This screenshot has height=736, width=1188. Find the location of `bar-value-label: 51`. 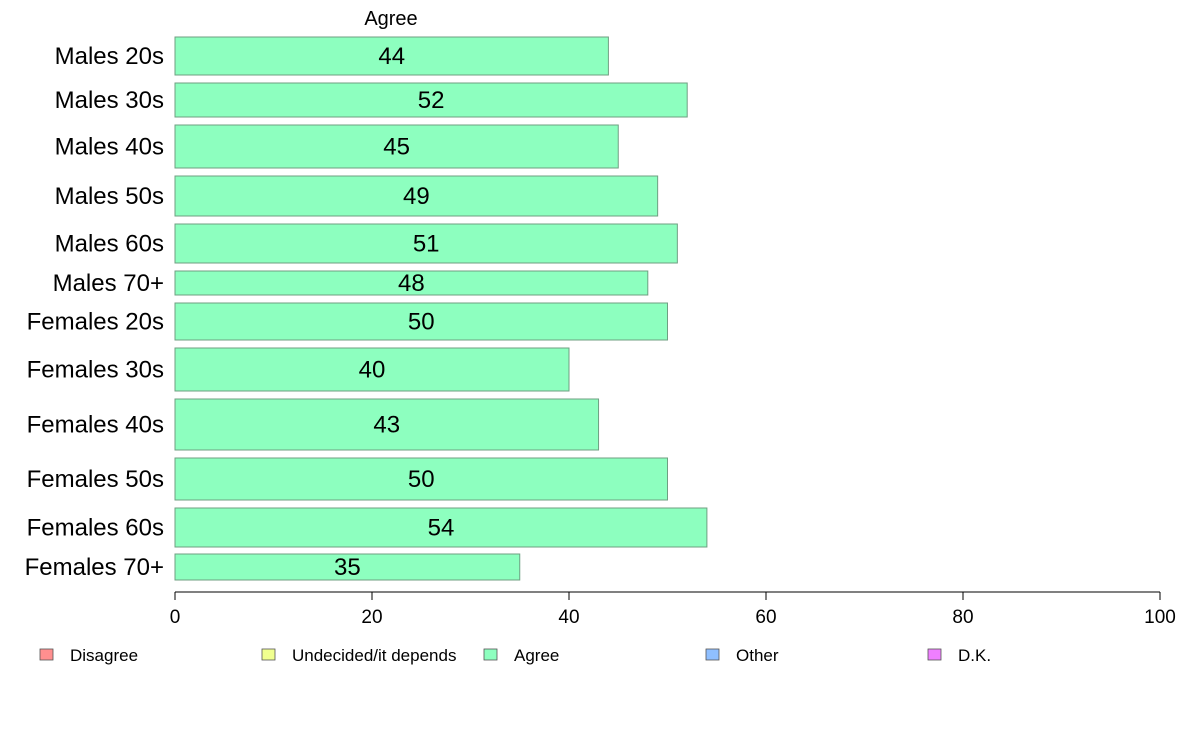

bar-value-label: 51 is located at coordinates (426, 244).